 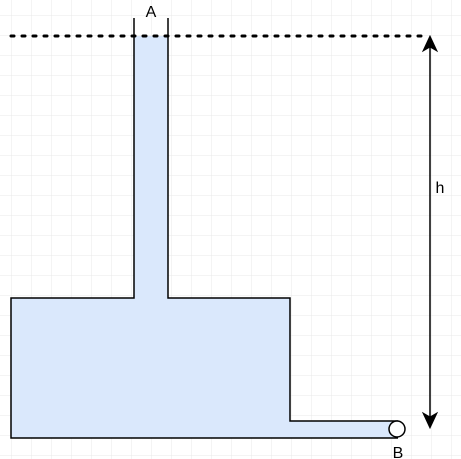 I want to click on outlet-circle, so click(x=397, y=429).